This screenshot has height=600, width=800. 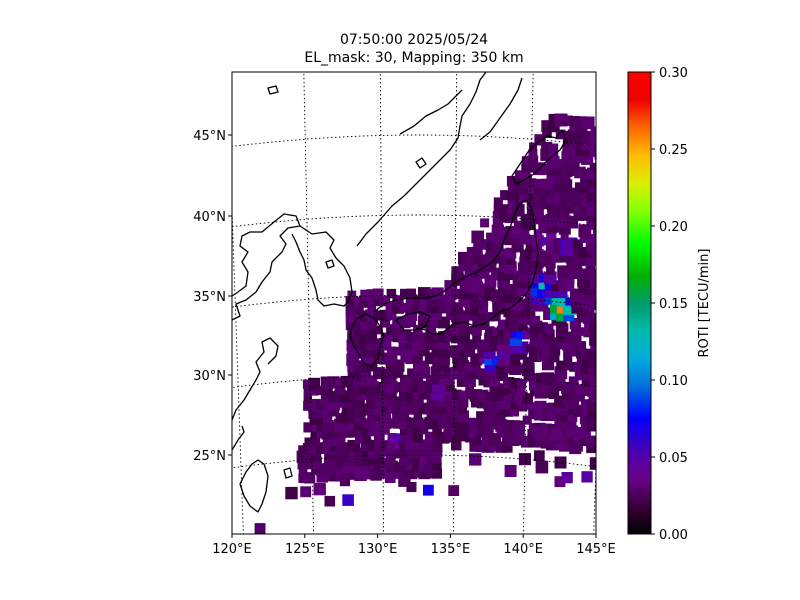 I want to click on coast-hokkaido, so click(x=539, y=157).